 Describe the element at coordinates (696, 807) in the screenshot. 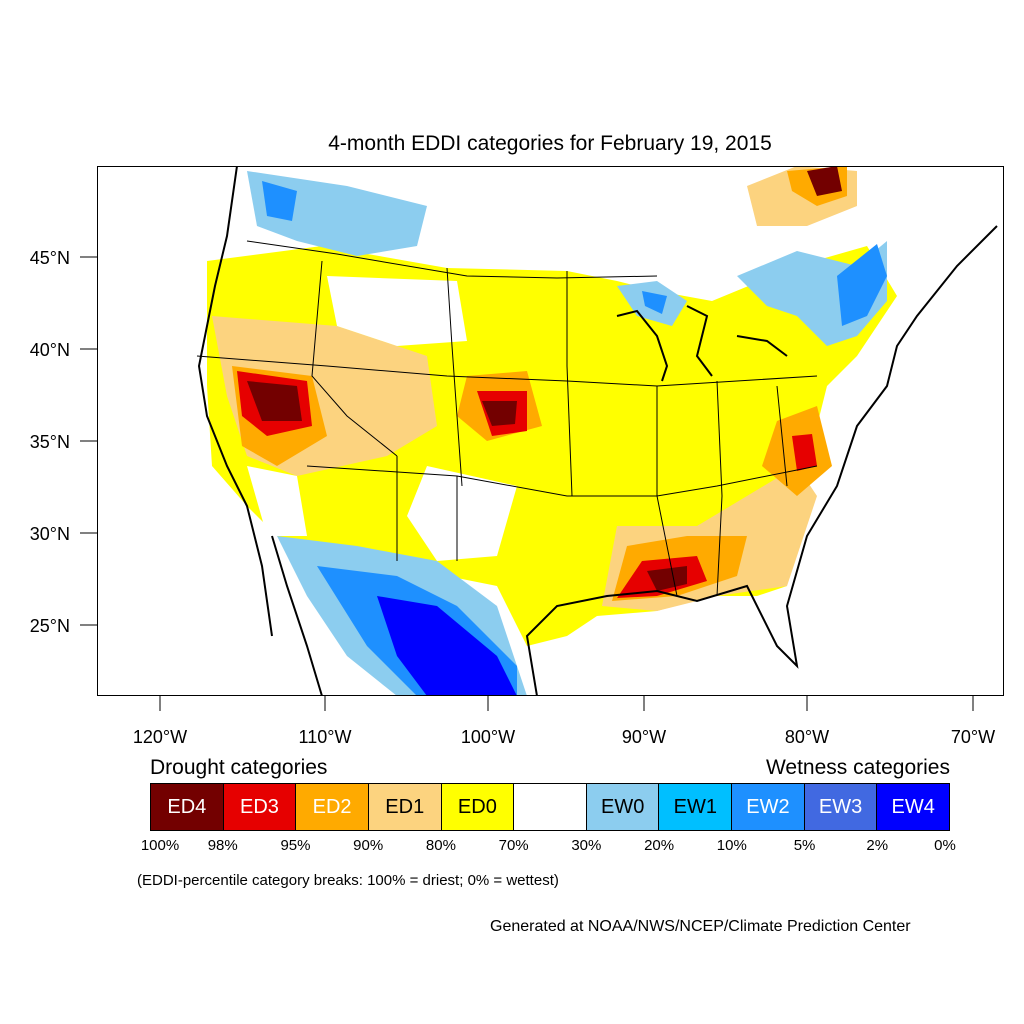

I see `legend-swatch-ew1: EW1` at that location.